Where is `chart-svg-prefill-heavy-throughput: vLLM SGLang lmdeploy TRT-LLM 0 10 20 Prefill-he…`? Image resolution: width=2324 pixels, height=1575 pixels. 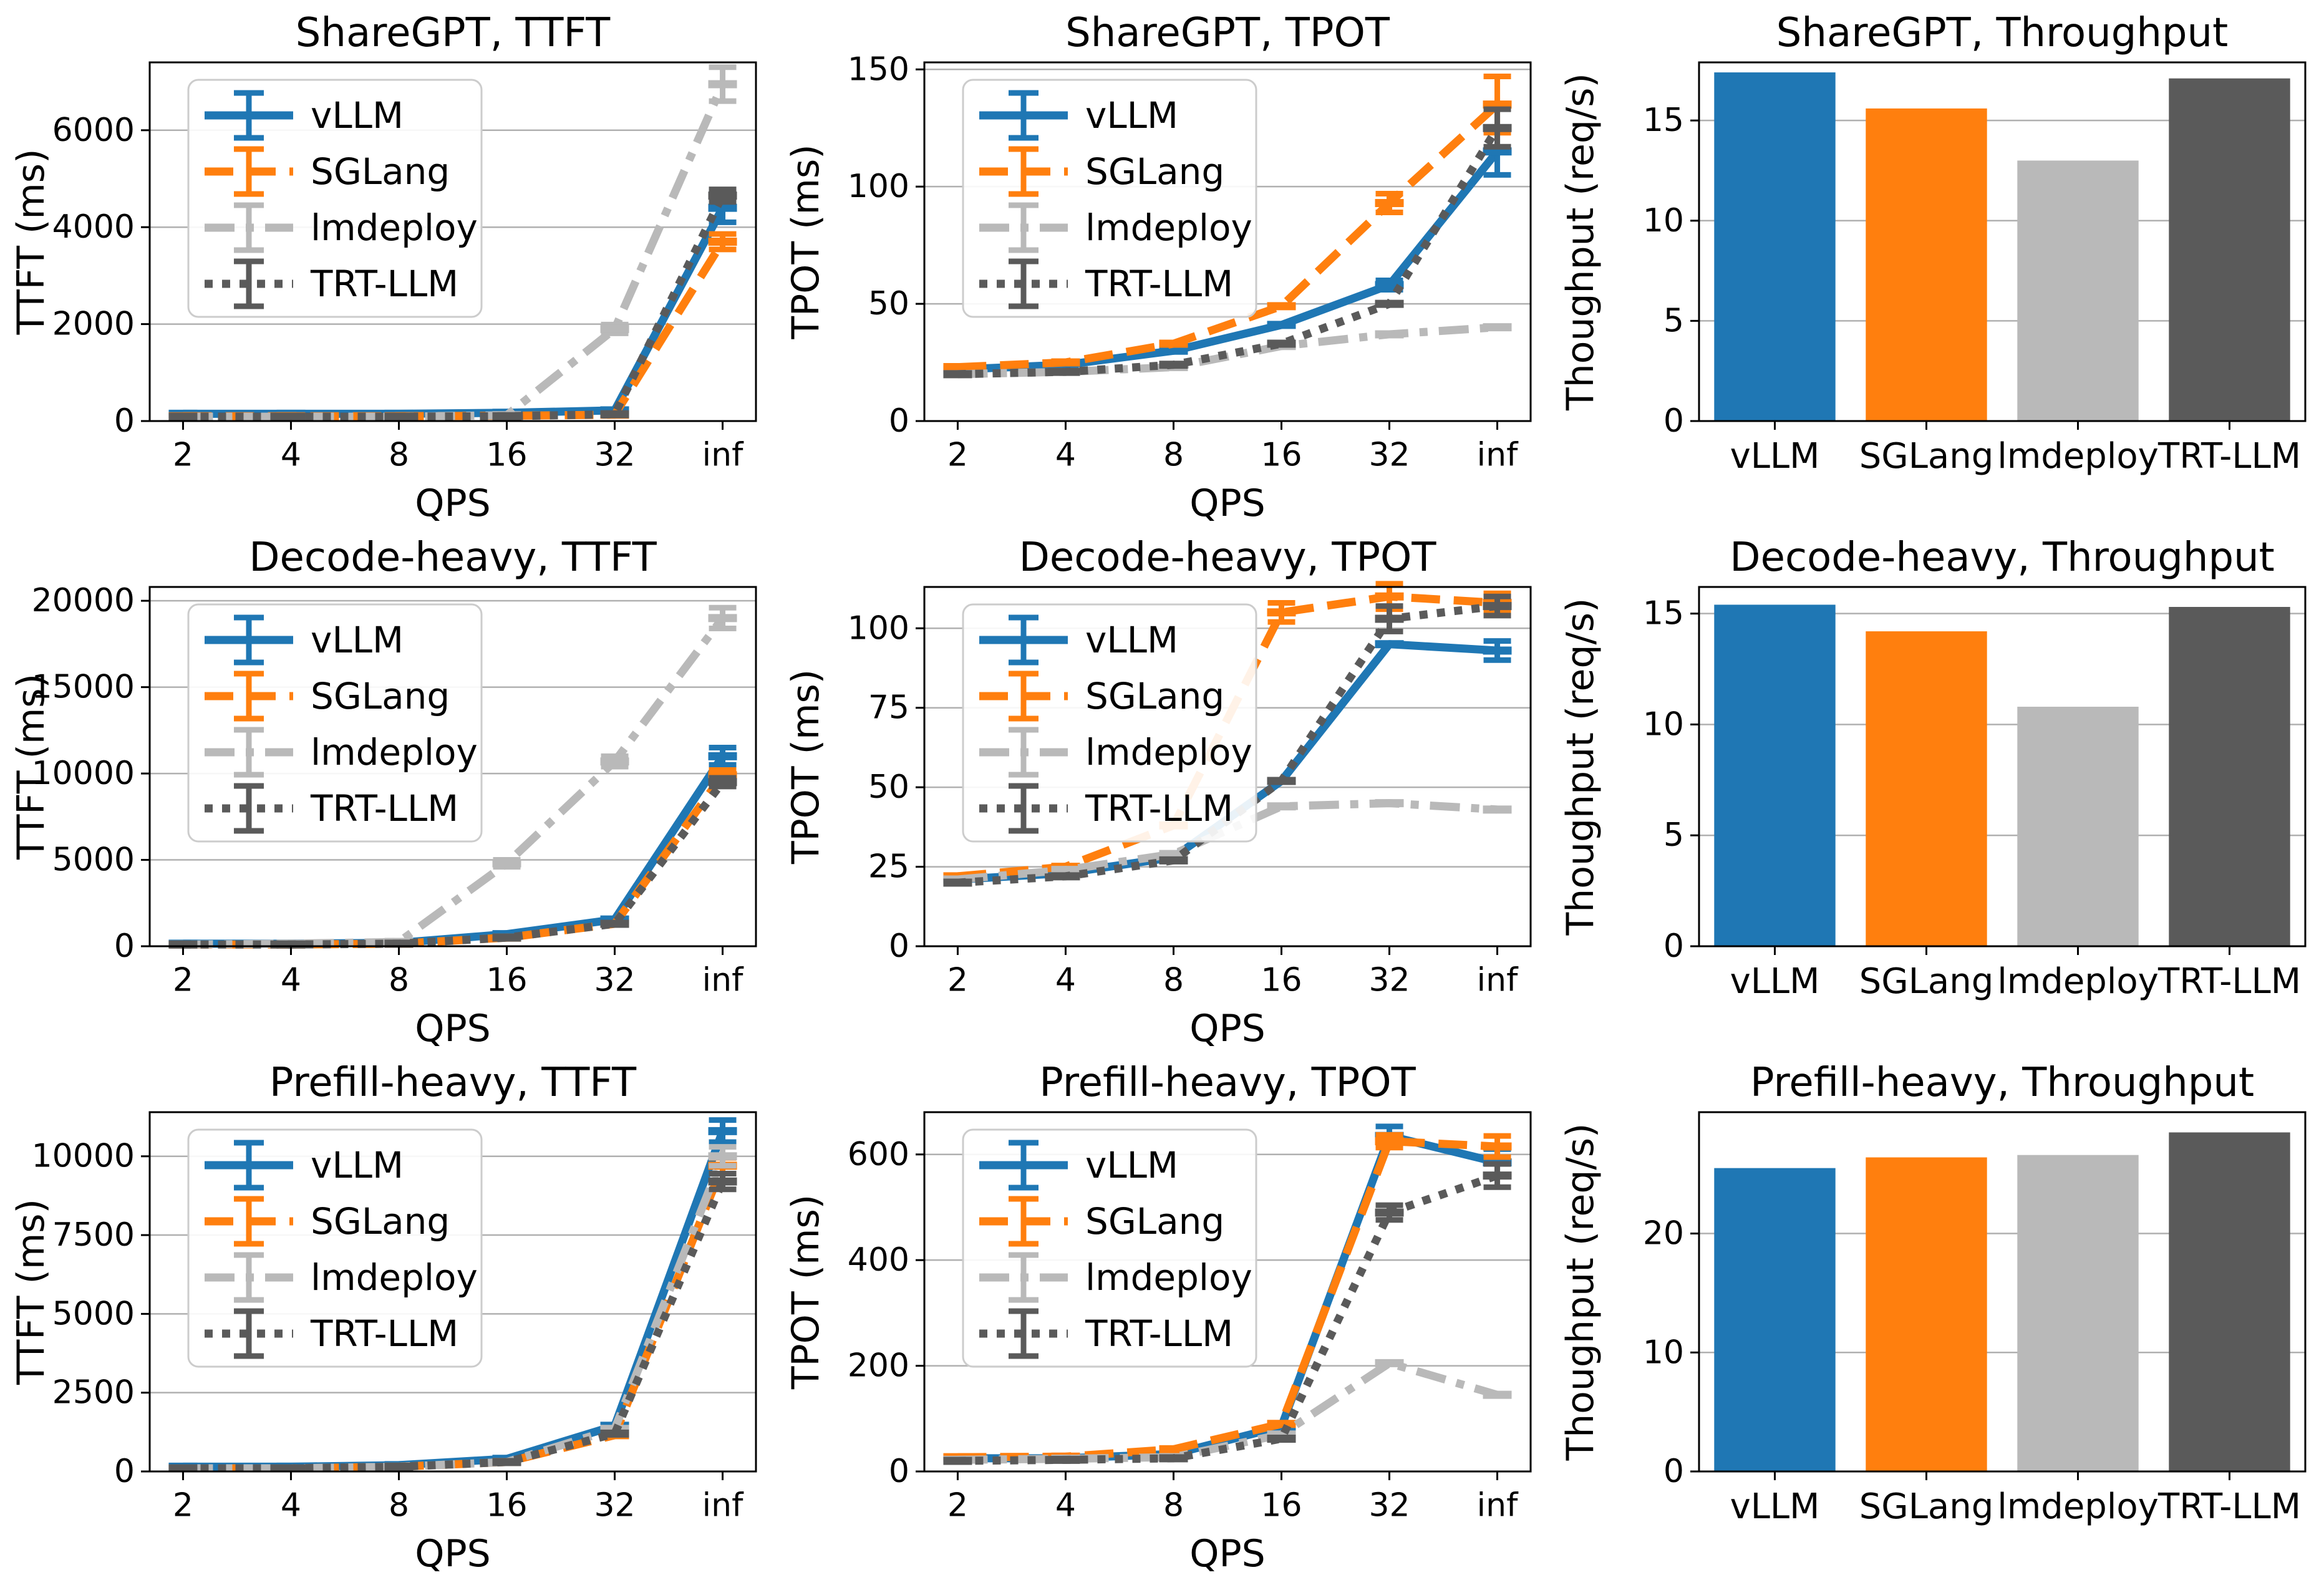 chart-svg-prefill-heavy-throughput: vLLM SGLang lmdeploy TRT-LLM 0 10 20 Prefill-he… is located at coordinates (1936, 1313).